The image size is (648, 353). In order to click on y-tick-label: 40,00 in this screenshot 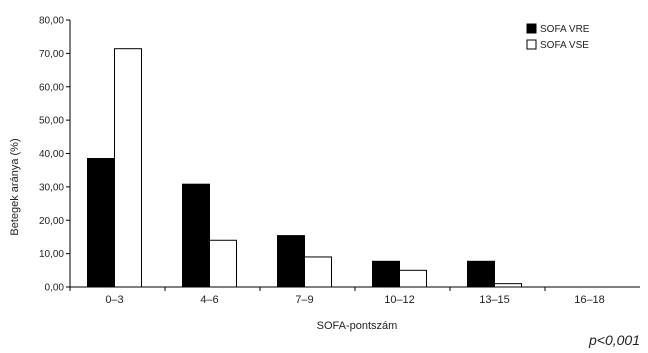, I will do `click(51, 154)`.